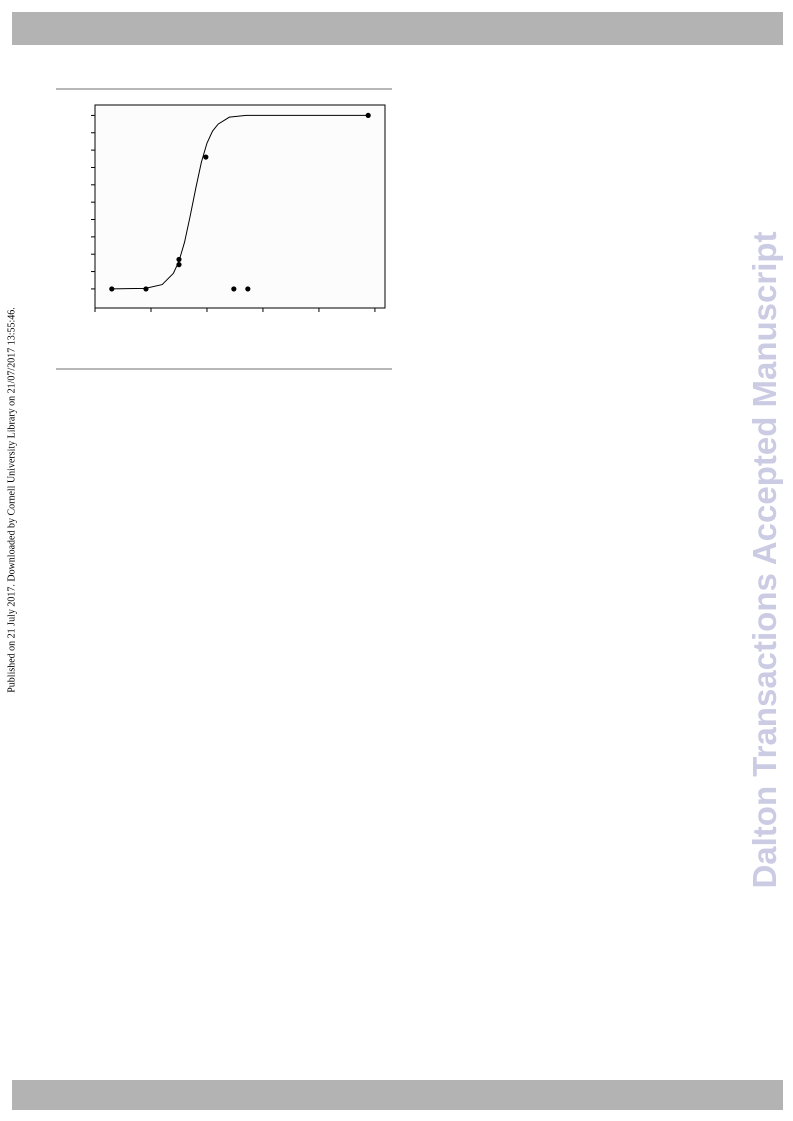 The height and width of the screenshot is (1121, 793). What do you see at coordinates (240, 202) in the screenshot?
I see `fit-curve` at bounding box center [240, 202].